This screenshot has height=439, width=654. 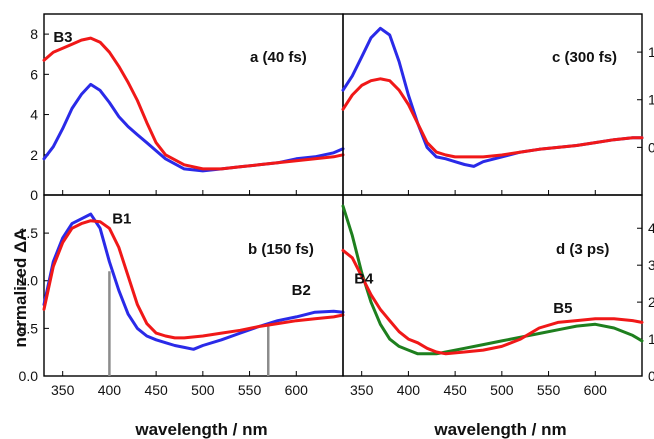 I want to click on band-label-b4: B4, so click(x=364, y=279).